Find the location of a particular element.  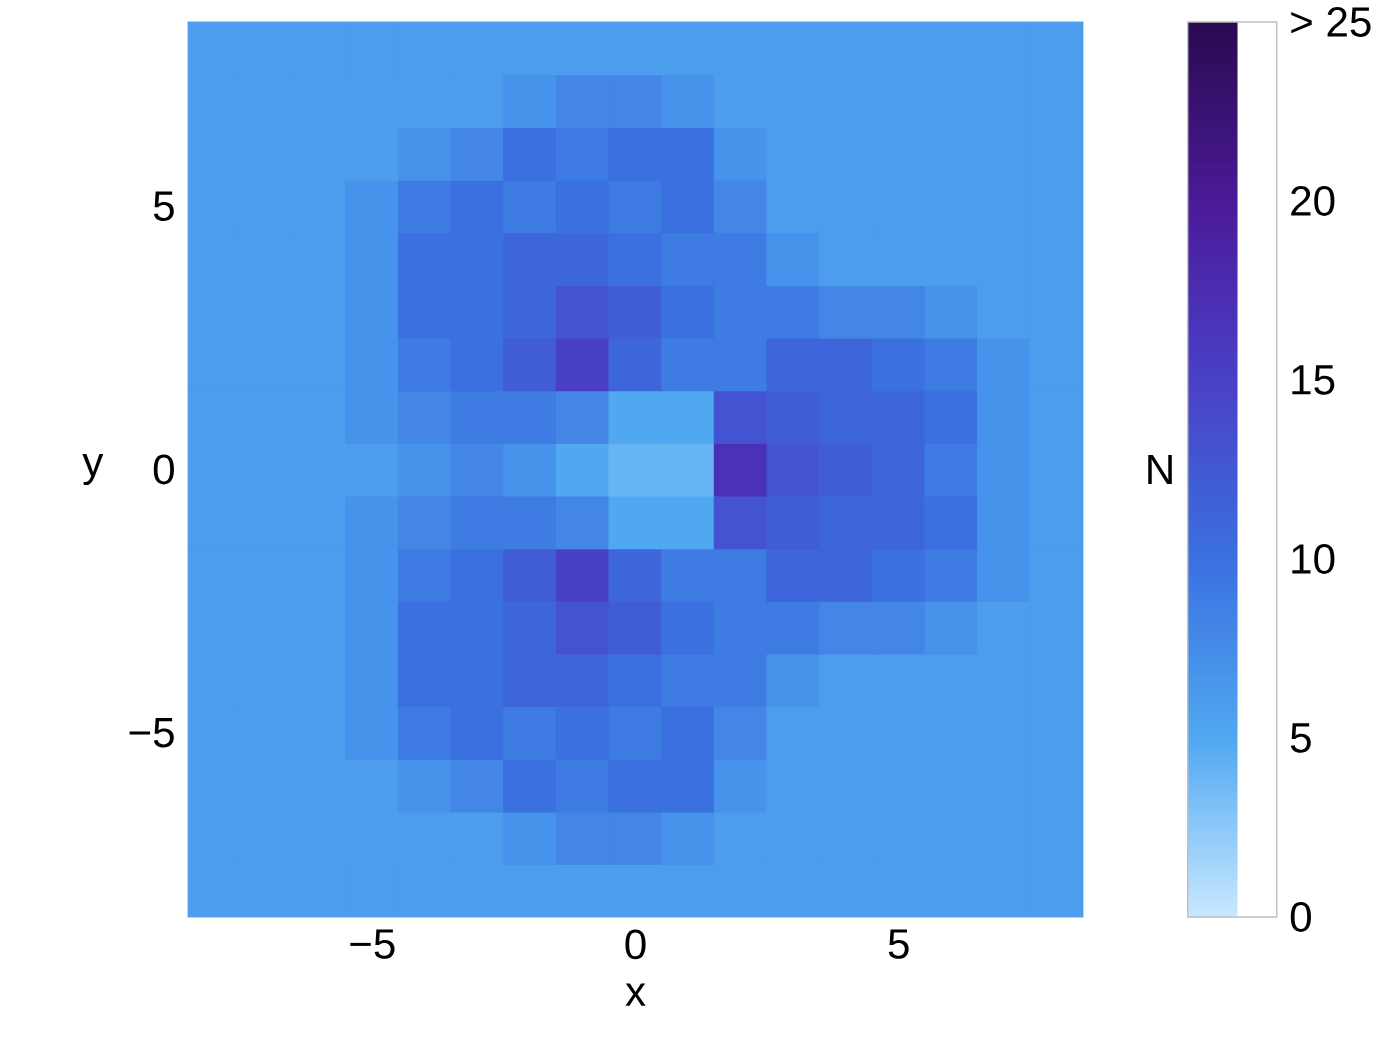

color-bar-label: 5 is located at coordinates (1300, 738).